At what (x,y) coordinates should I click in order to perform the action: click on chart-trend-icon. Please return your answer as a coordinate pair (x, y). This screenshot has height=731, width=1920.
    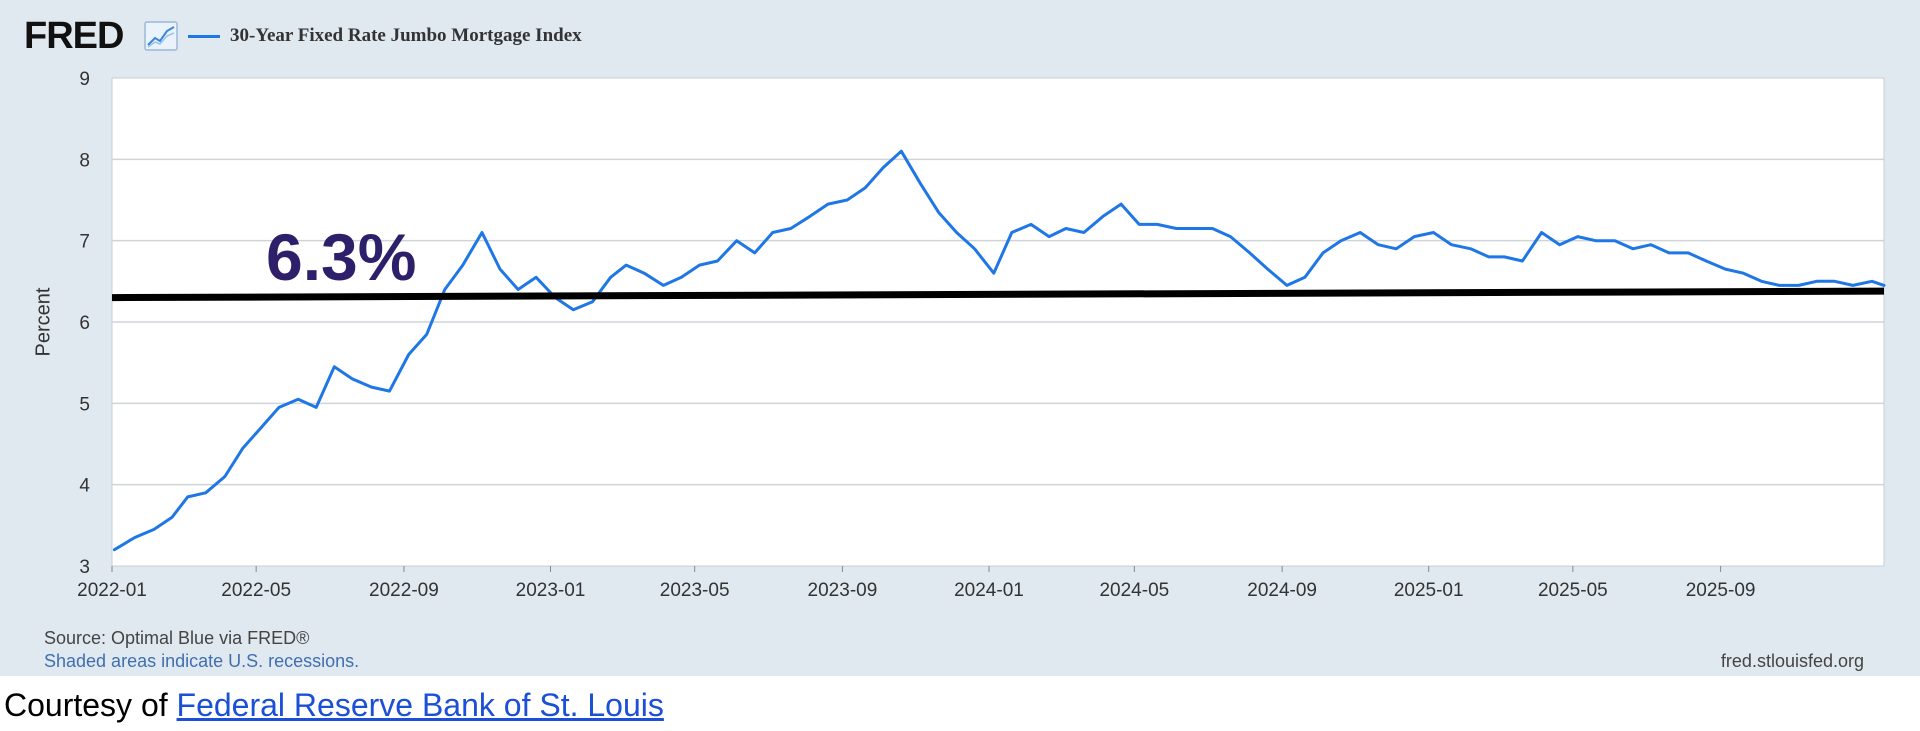
    Looking at the image, I should click on (161, 36).